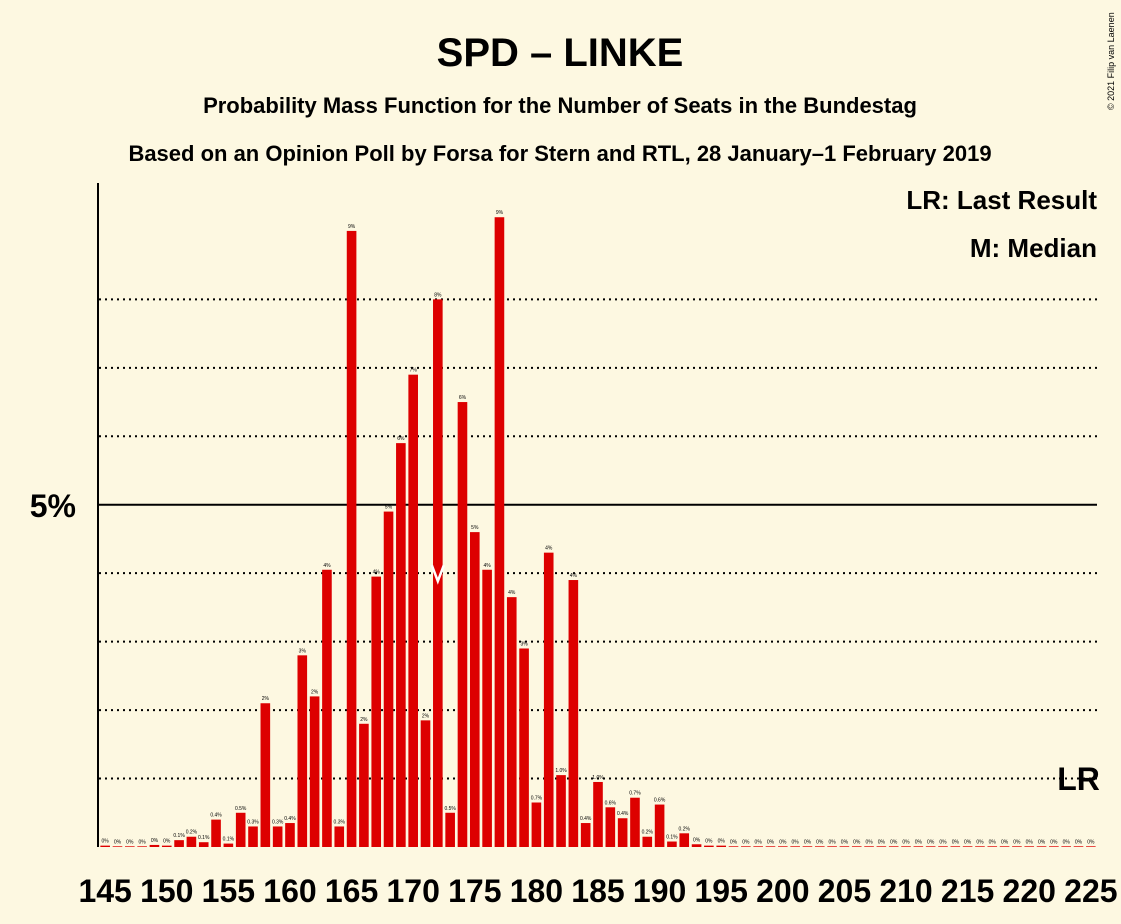  Describe the element at coordinates (820, 842) in the screenshot. I see `bar-label-seat-203: 0%` at that location.